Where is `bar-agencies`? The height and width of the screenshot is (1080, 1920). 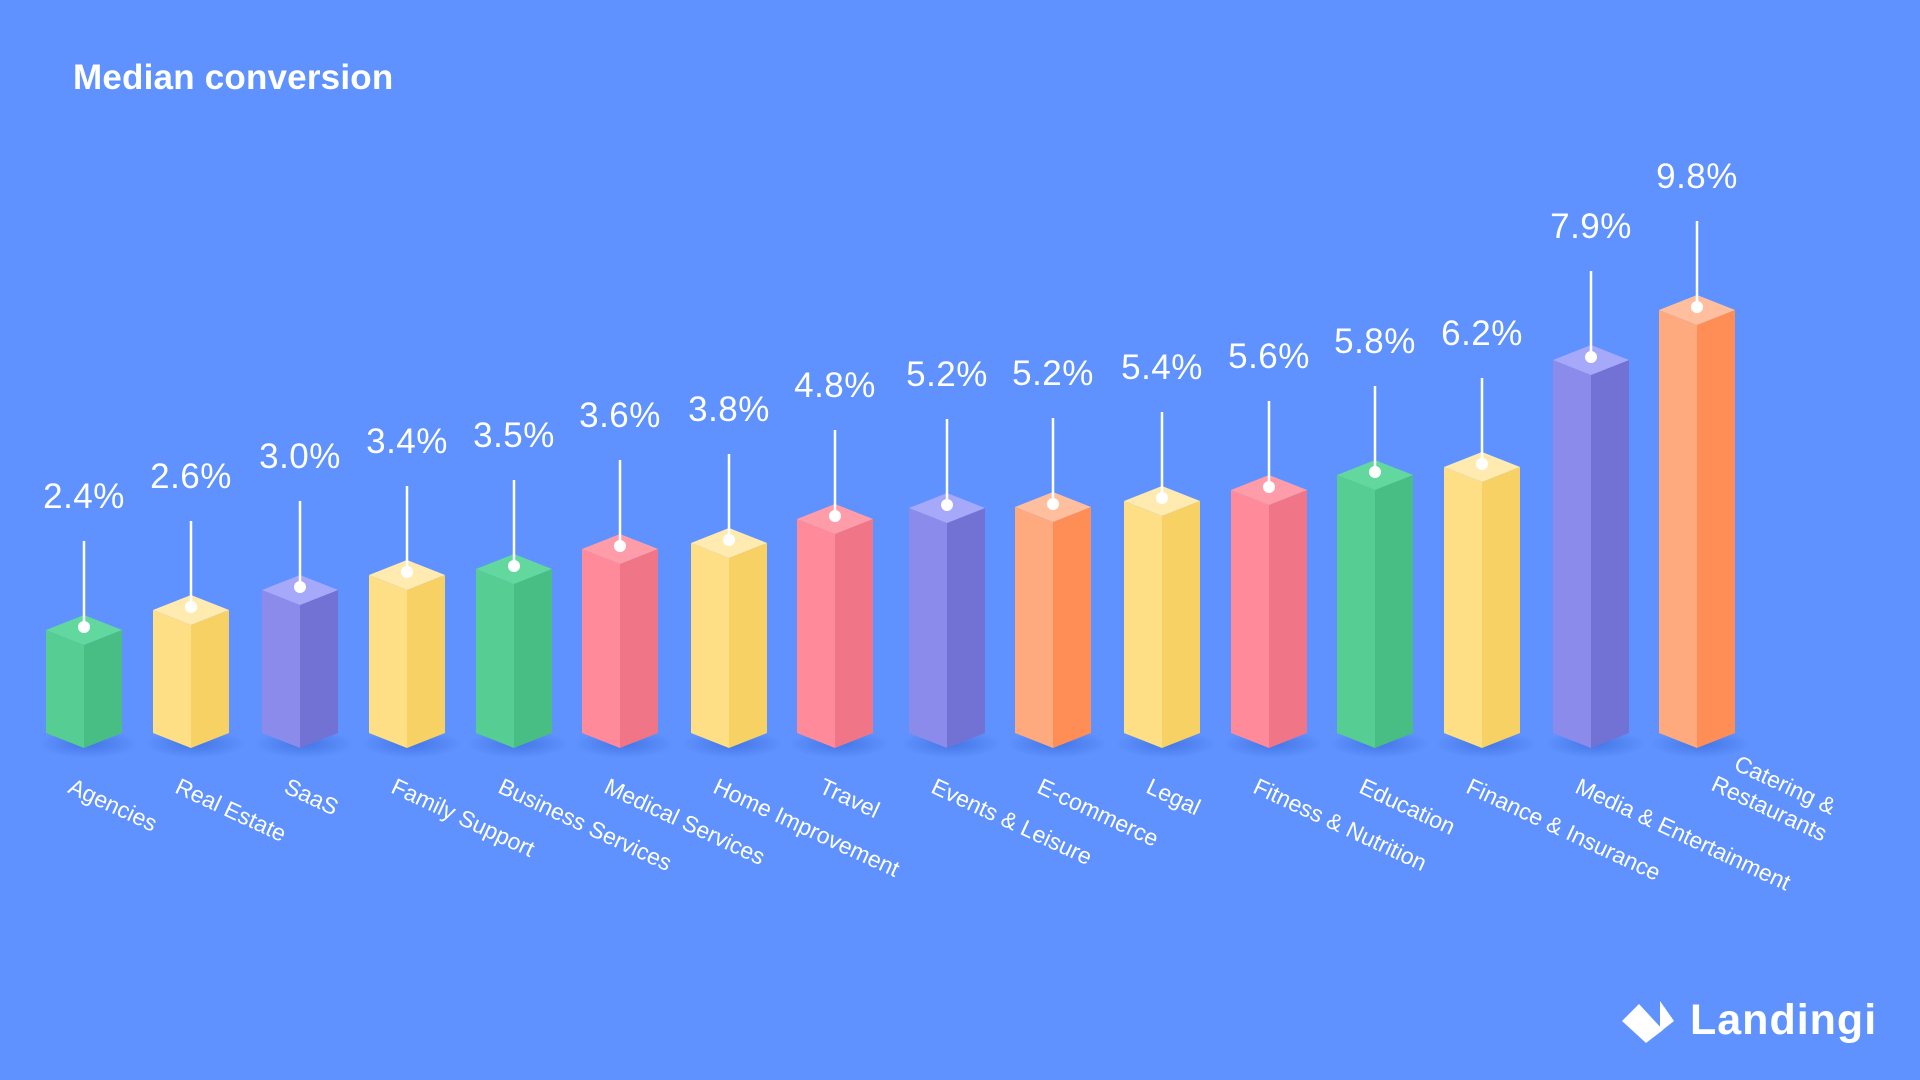 bar-agencies is located at coordinates (88, 649).